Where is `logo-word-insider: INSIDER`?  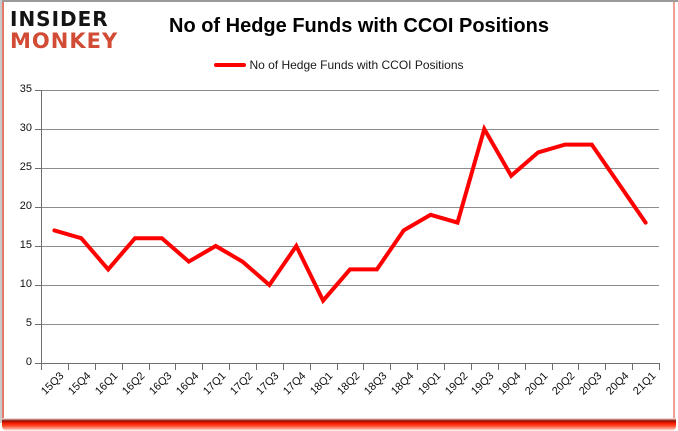
logo-word-insider: INSIDER is located at coordinates (59, 19).